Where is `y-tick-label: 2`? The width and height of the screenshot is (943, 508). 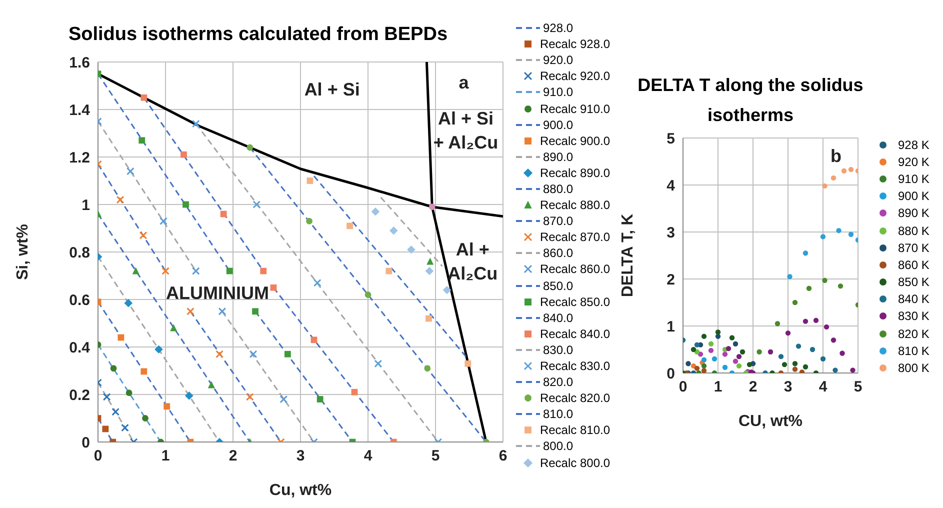
y-tick-label: 2 is located at coordinates (670, 279).